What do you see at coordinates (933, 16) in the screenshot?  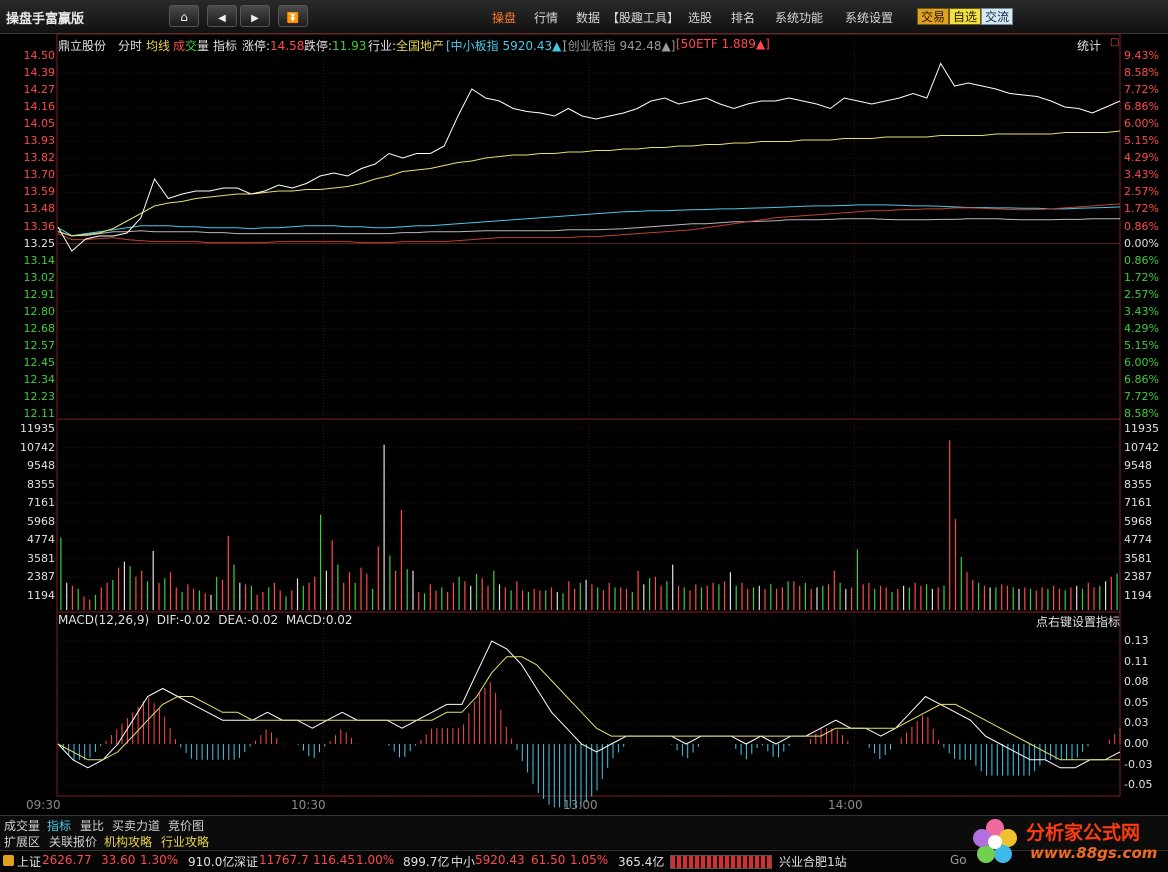 I see `trade-button: 交易` at bounding box center [933, 16].